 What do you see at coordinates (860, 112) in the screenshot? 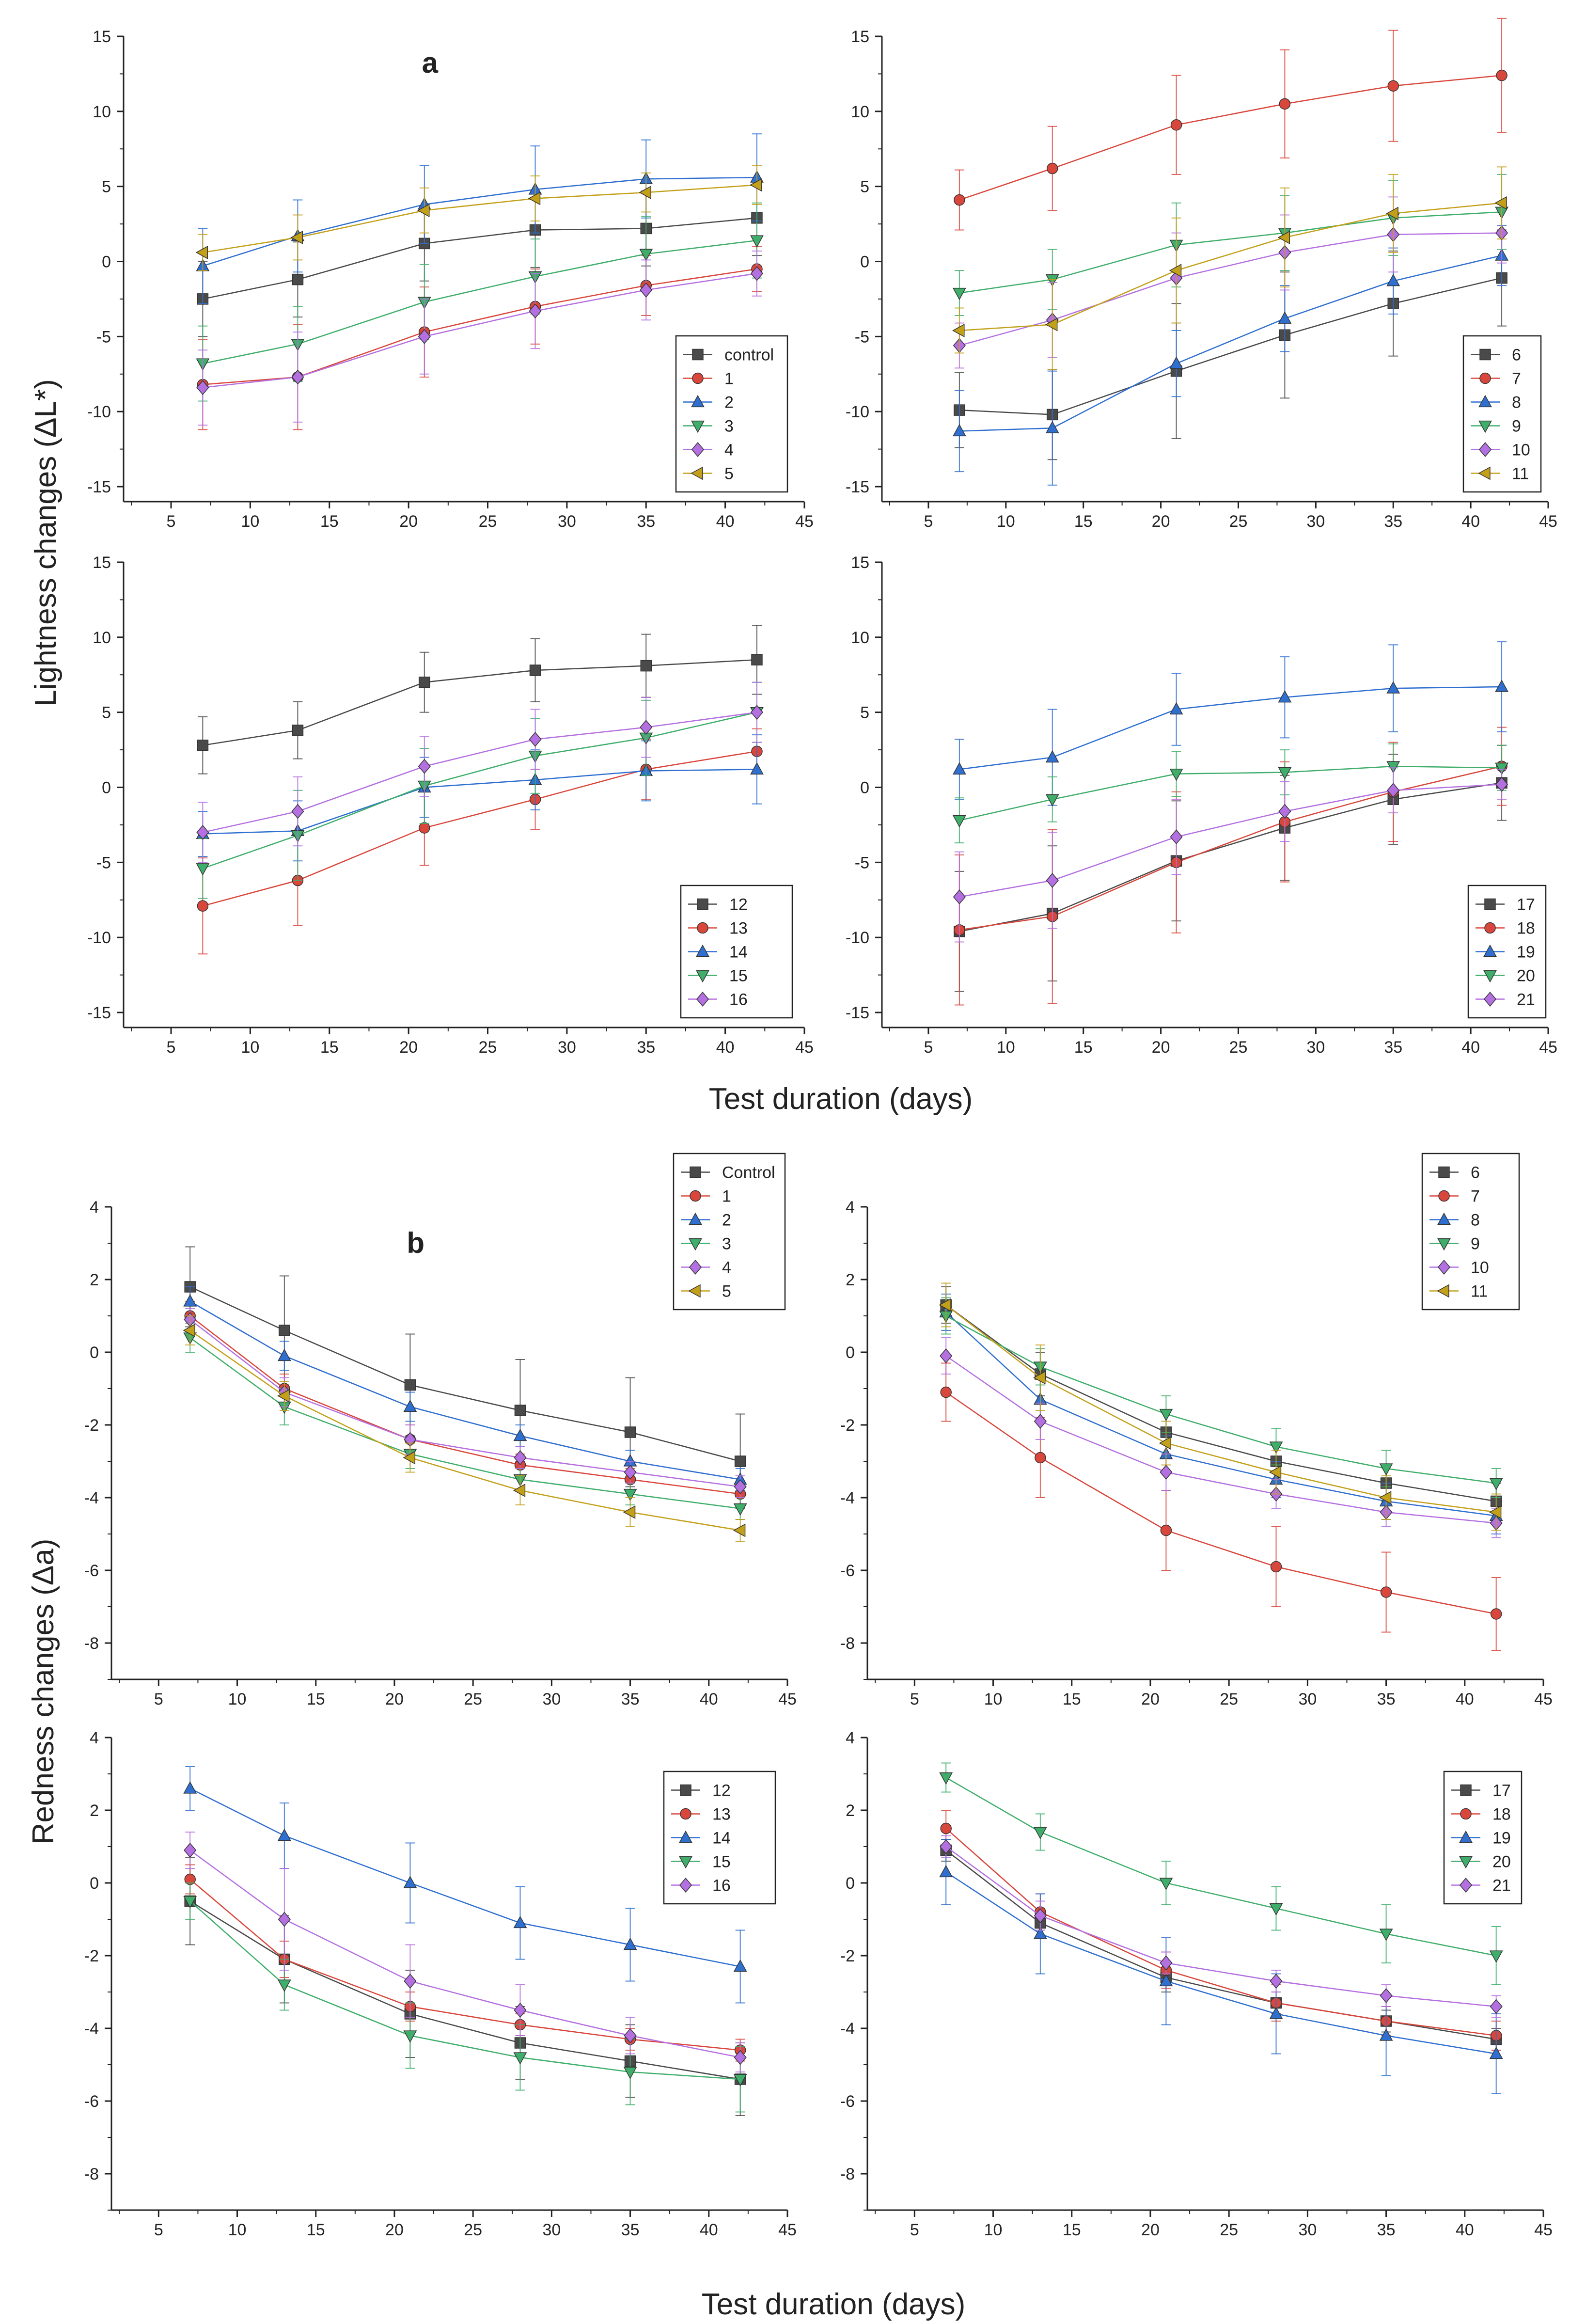
I see `y-tick-label: 10` at bounding box center [860, 112].